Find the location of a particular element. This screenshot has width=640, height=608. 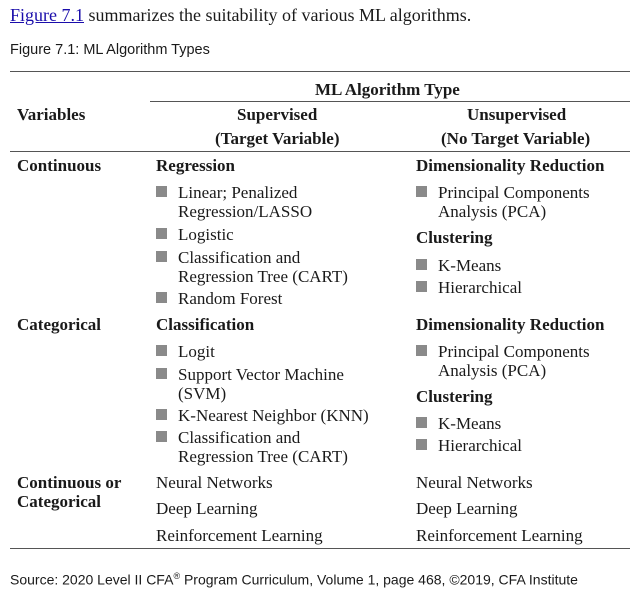

group-header-rule is located at coordinates (390, 101).